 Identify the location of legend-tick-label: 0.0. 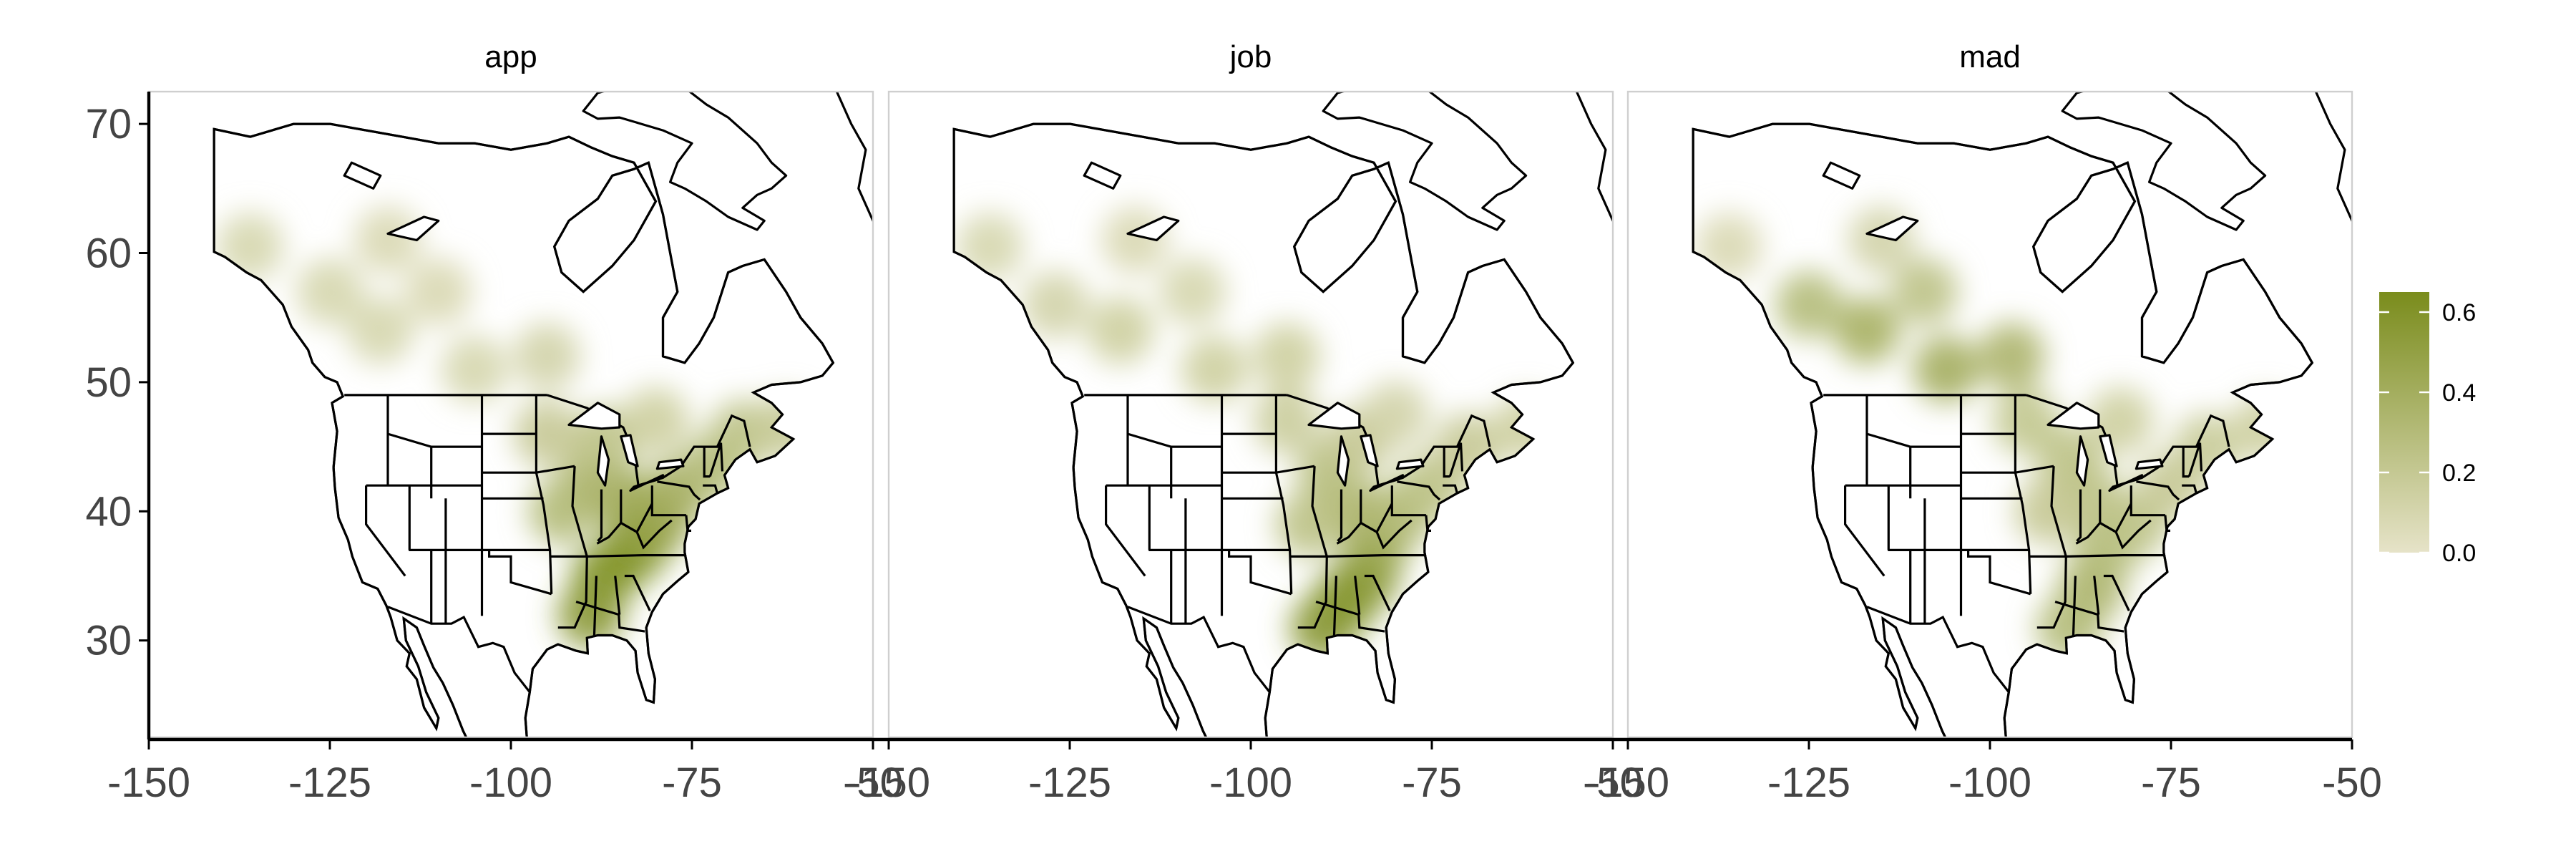
(2459, 553).